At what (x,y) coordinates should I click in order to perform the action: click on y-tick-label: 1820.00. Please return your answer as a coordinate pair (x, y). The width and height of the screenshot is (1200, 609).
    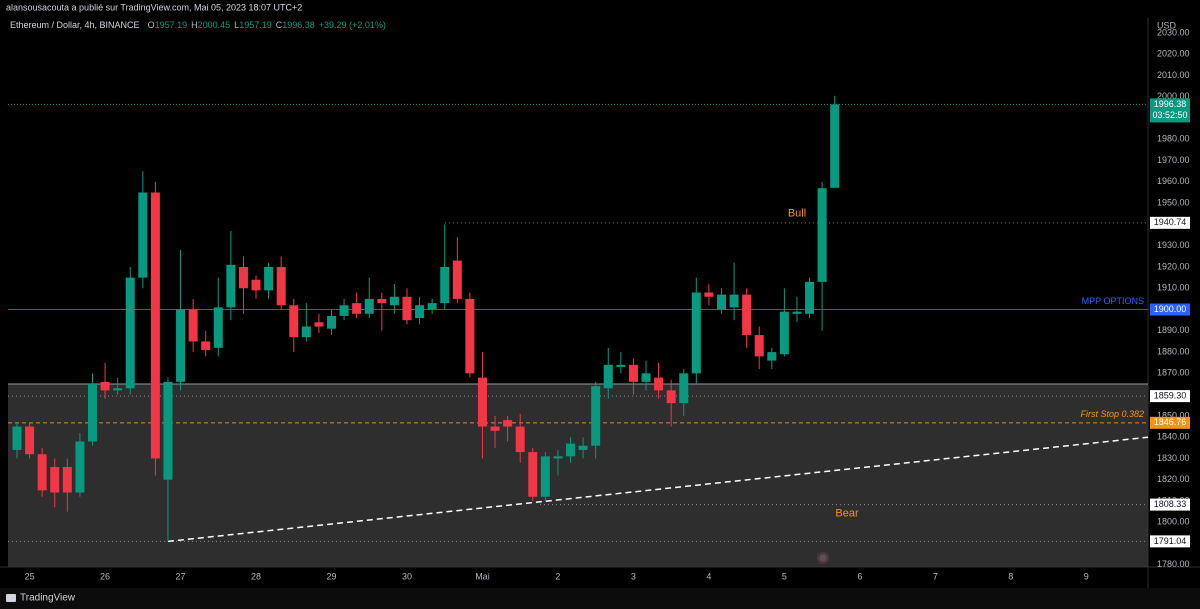
    Looking at the image, I should click on (1173, 479).